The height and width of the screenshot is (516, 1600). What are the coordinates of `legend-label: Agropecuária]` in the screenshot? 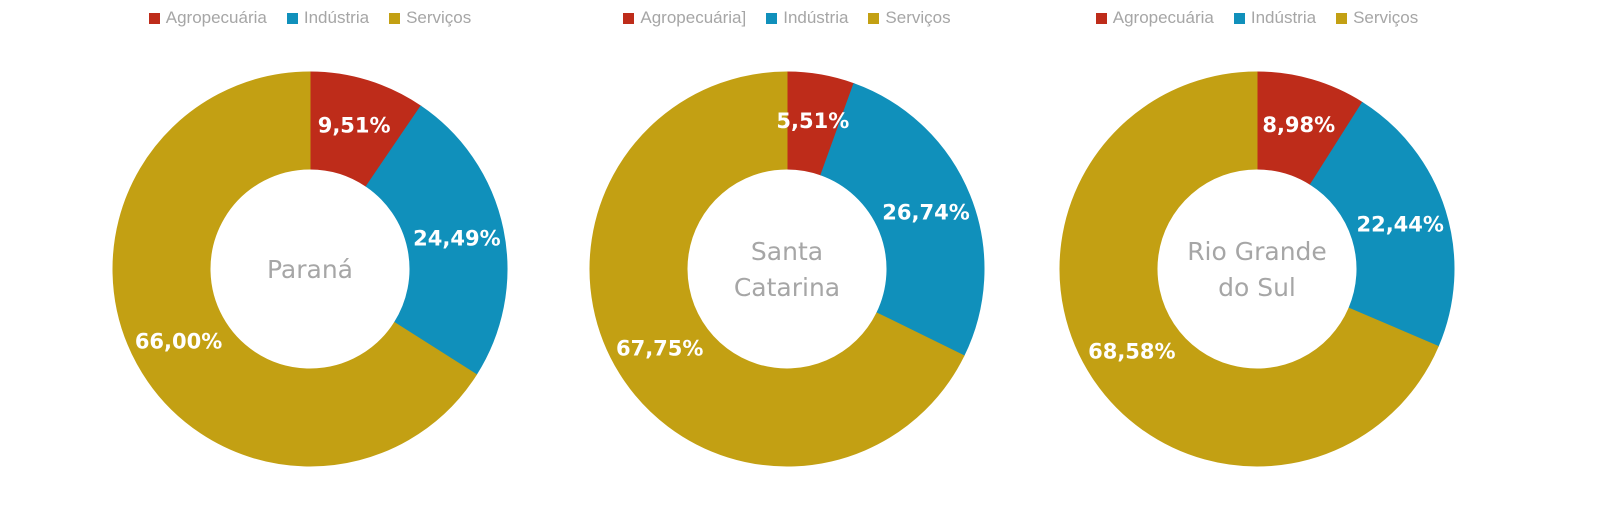 It's located at (693, 17).